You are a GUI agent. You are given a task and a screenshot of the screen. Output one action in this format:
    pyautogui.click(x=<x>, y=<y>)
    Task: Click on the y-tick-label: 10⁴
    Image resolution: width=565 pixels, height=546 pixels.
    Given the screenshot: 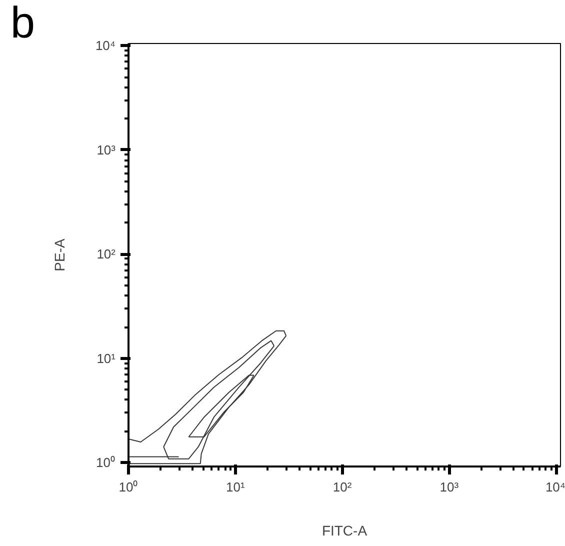 What is the action you would take?
    pyautogui.click(x=105, y=46)
    